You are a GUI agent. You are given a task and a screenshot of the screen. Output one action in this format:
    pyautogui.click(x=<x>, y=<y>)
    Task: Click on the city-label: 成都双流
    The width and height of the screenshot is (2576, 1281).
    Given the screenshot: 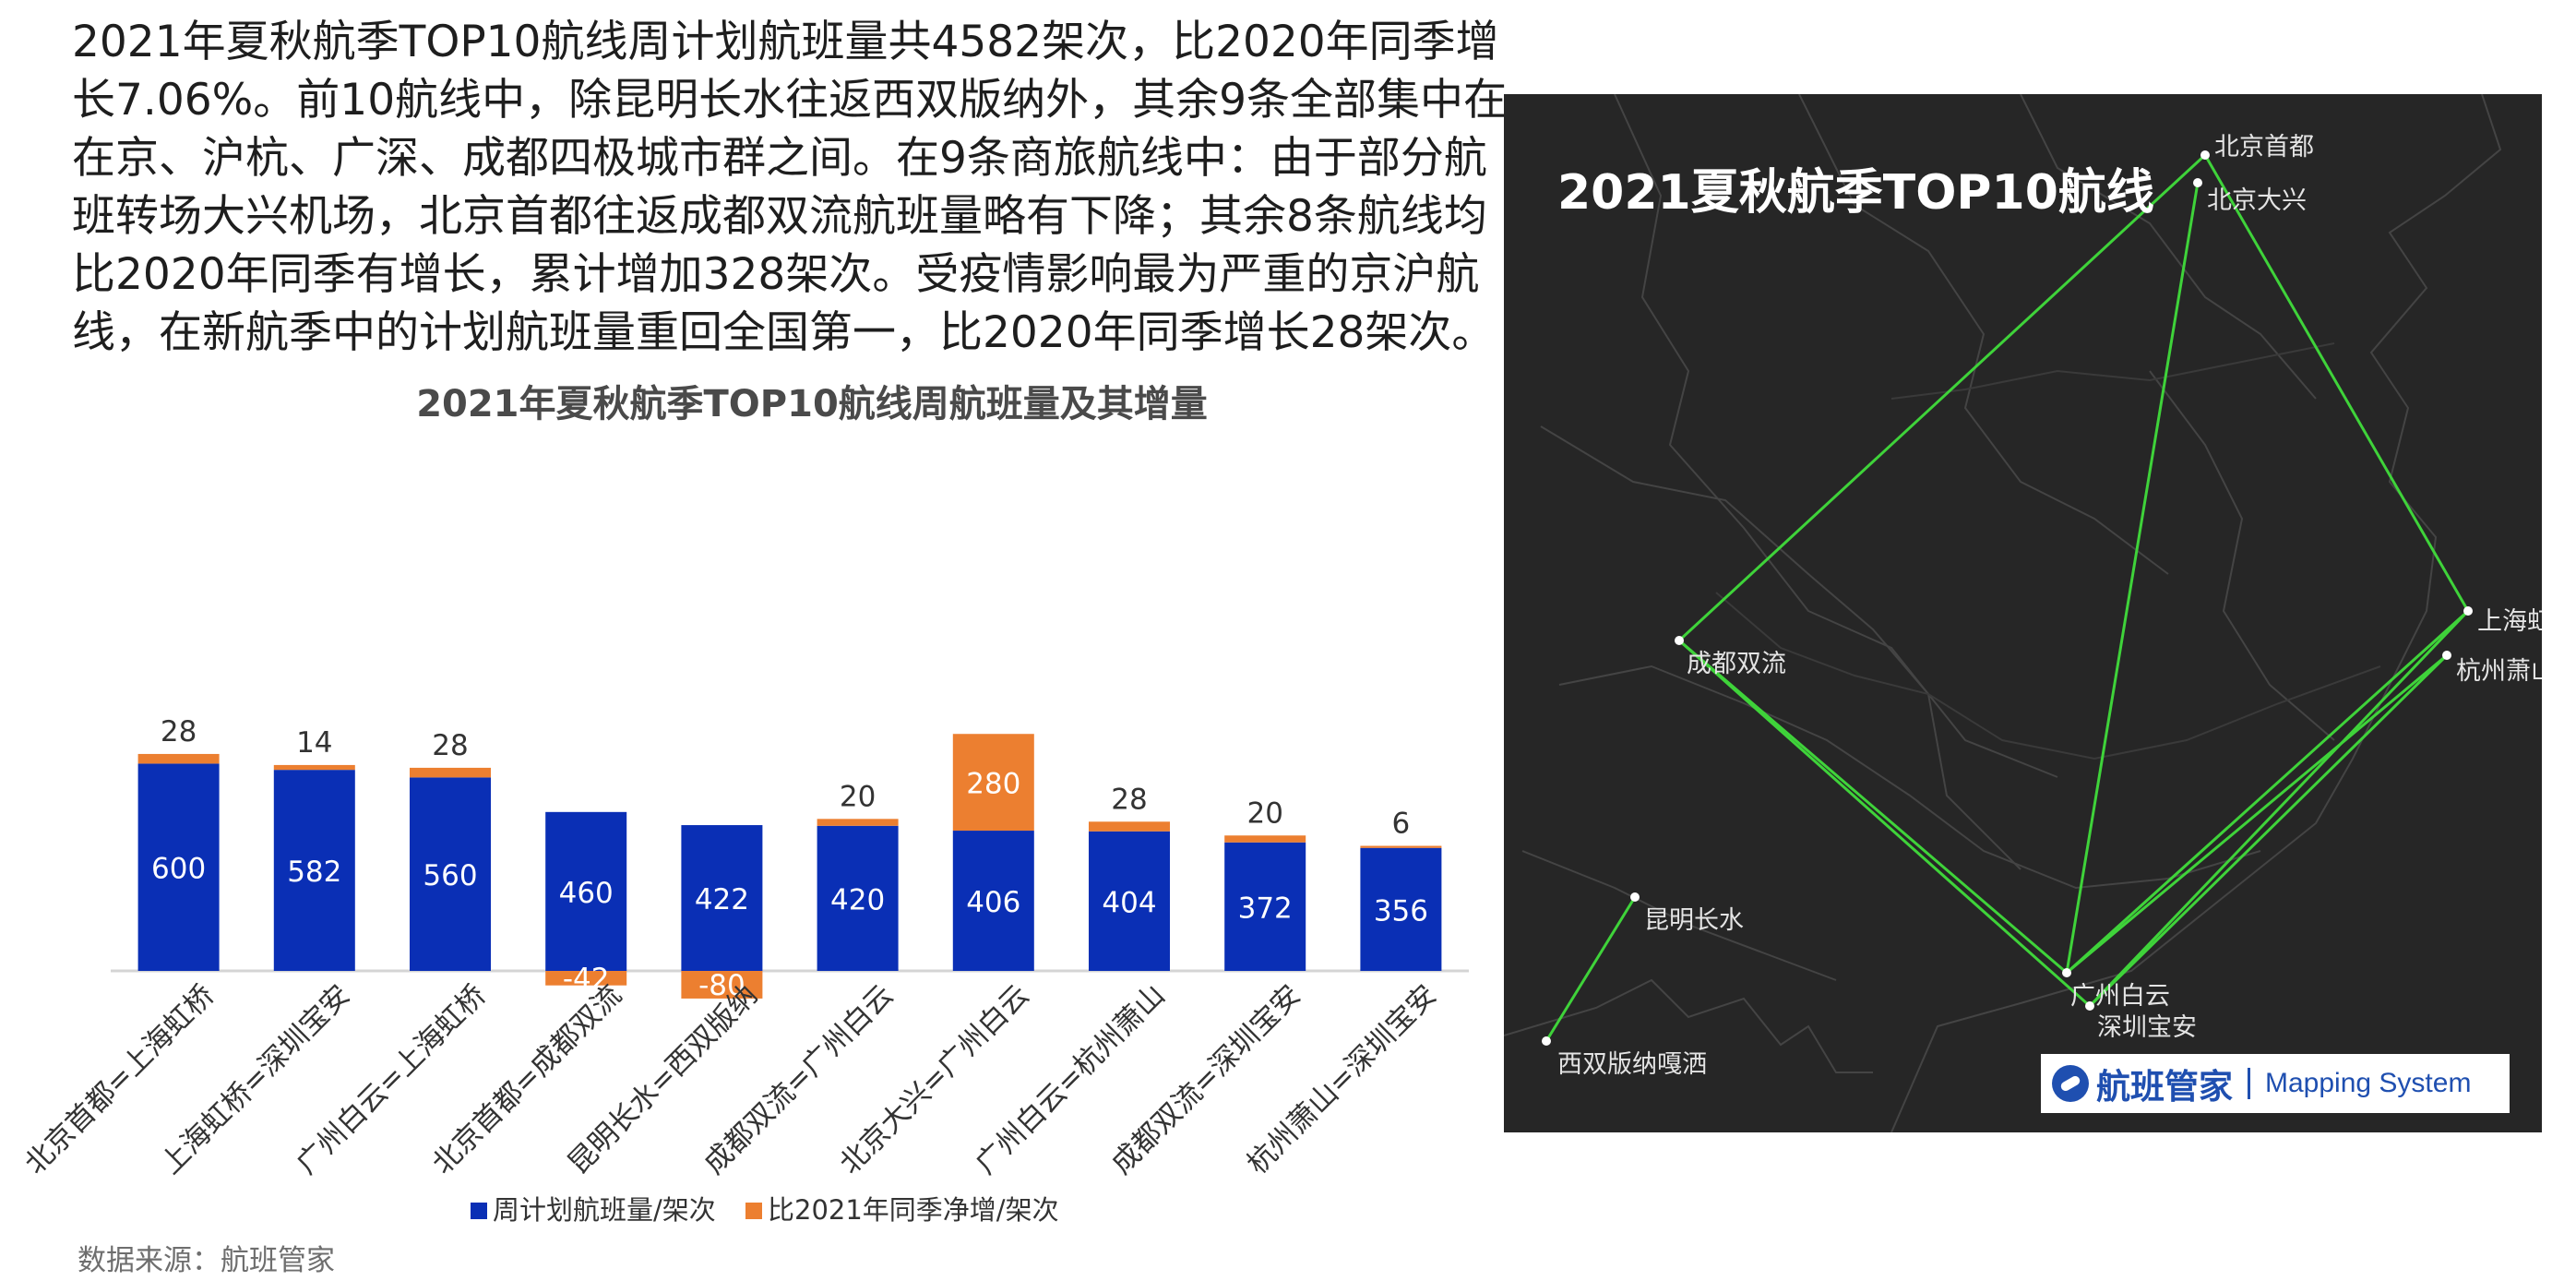 What is the action you would take?
    pyautogui.click(x=1736, y=664)
    